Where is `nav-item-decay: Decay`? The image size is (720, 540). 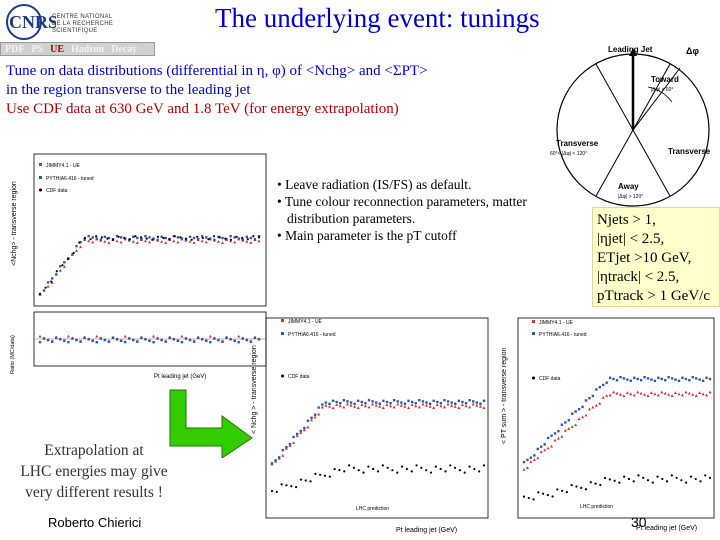 nav-item-decay: Decay is located at coordinates (124, 49).